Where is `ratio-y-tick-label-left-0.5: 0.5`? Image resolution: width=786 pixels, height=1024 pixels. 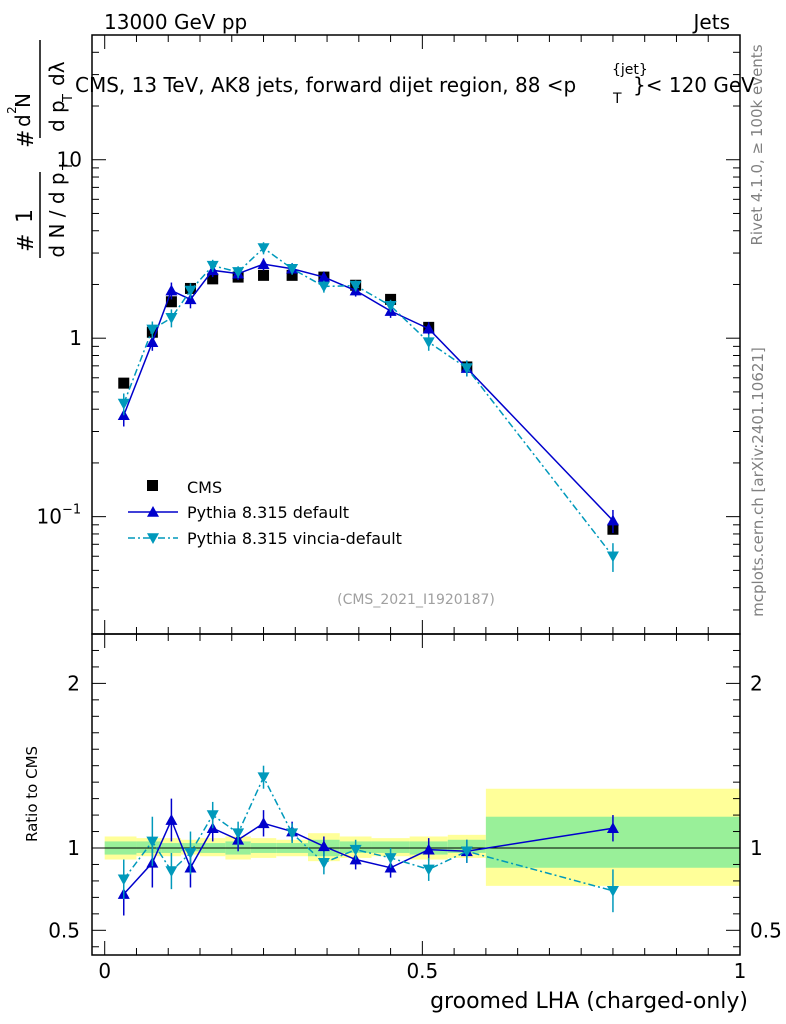 ratio-y-tick-label-left-0.5: 0.5 is located at coordinates (64, 930).